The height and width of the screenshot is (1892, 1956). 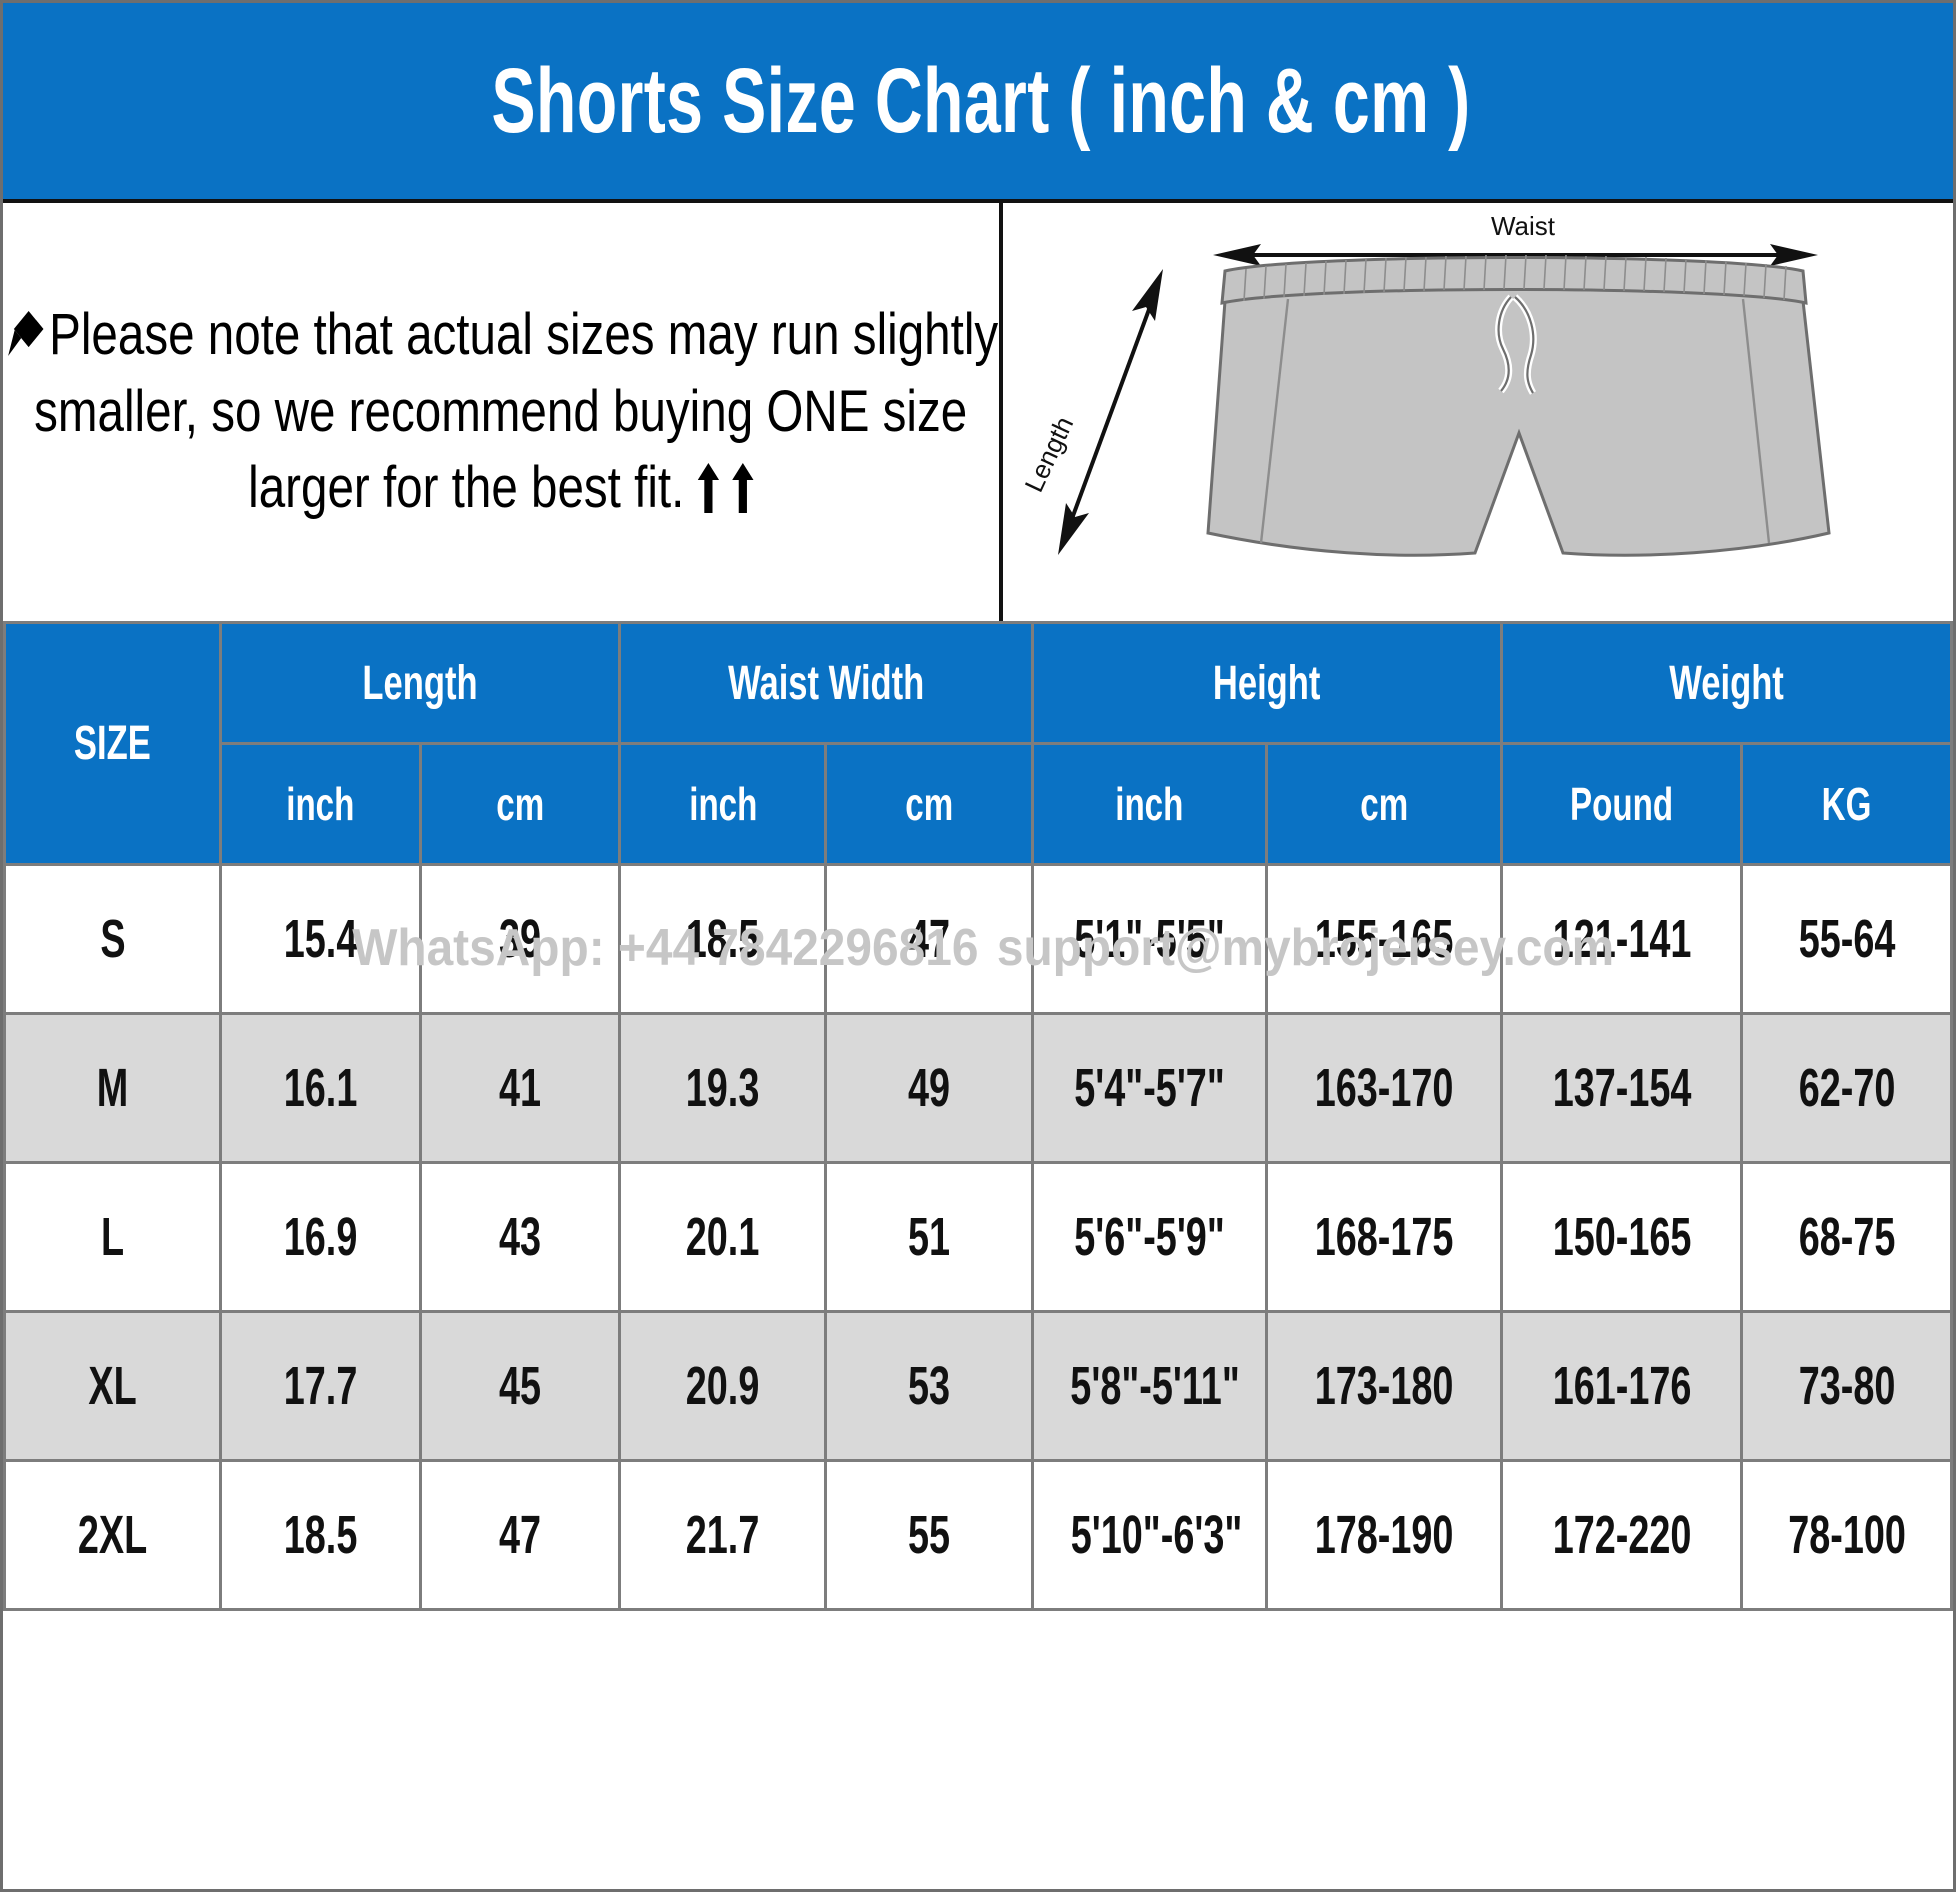 I want to click on col-group-height: Height, so click(x=1267, y=683).